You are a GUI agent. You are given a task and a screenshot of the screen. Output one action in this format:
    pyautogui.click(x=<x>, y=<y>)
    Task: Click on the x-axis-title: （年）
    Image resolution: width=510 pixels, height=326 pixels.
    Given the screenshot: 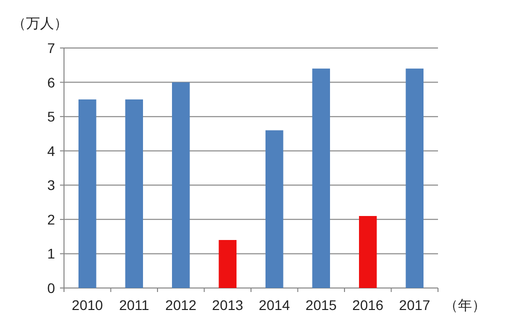 What is the action you would take?
    pyautogui.click(x=465, y=305)
    